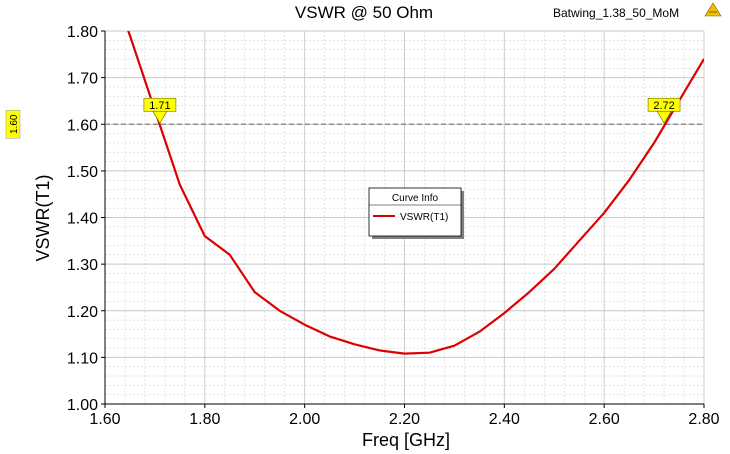 Image resolution: width=730 pixels, height=454 pixels. I want to click on y-tick-label: 1.00, so click(82, 405).